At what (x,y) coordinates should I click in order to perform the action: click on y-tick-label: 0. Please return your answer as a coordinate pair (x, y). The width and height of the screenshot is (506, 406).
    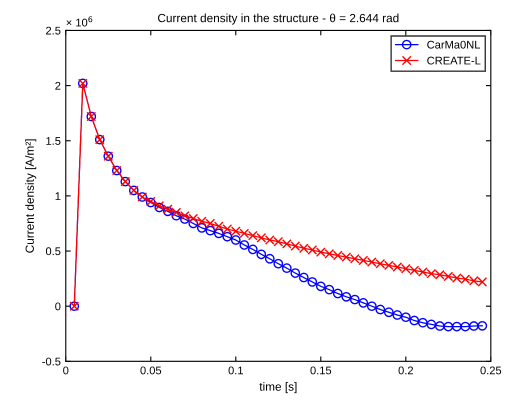
    Looking at the image, I should click on (57, 306).